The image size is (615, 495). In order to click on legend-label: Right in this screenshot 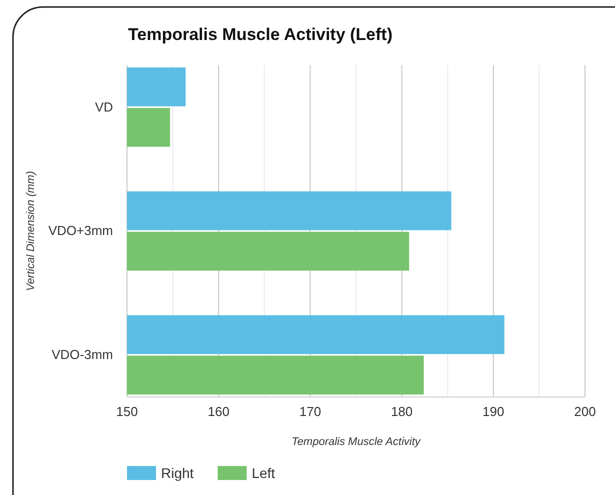, I will do `click(177, 473)`.